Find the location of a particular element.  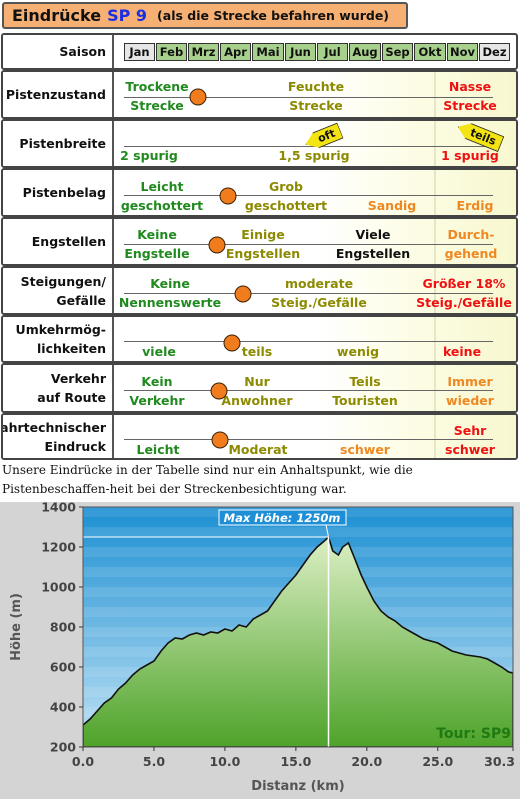

x-tick-label: 15.0 is located at coordinates (295, 761).